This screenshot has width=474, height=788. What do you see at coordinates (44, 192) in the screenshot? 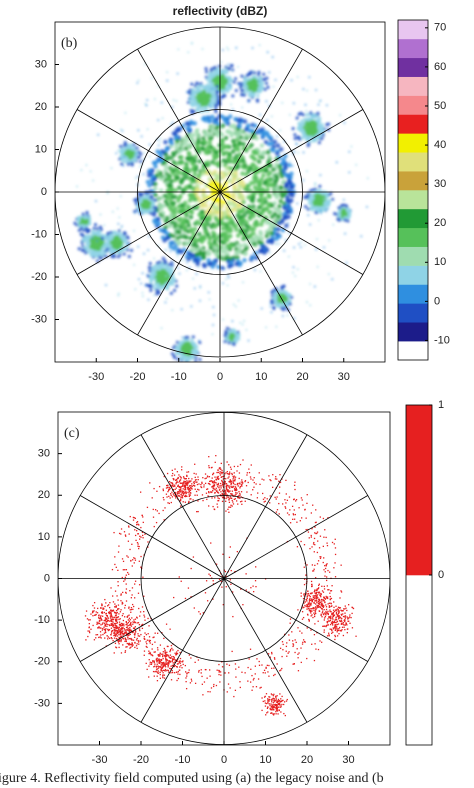
I see `y-tick-label: 0` at bounding box center [44, 192].